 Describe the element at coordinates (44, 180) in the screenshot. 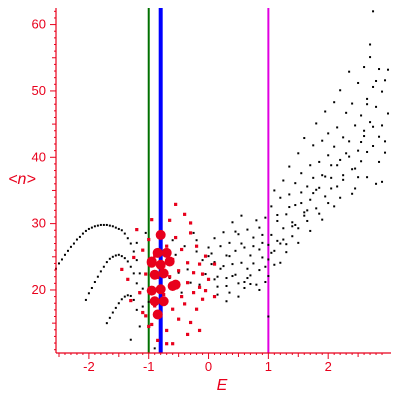

I see `y-ticks: 20 30 40 50 60` at that location.